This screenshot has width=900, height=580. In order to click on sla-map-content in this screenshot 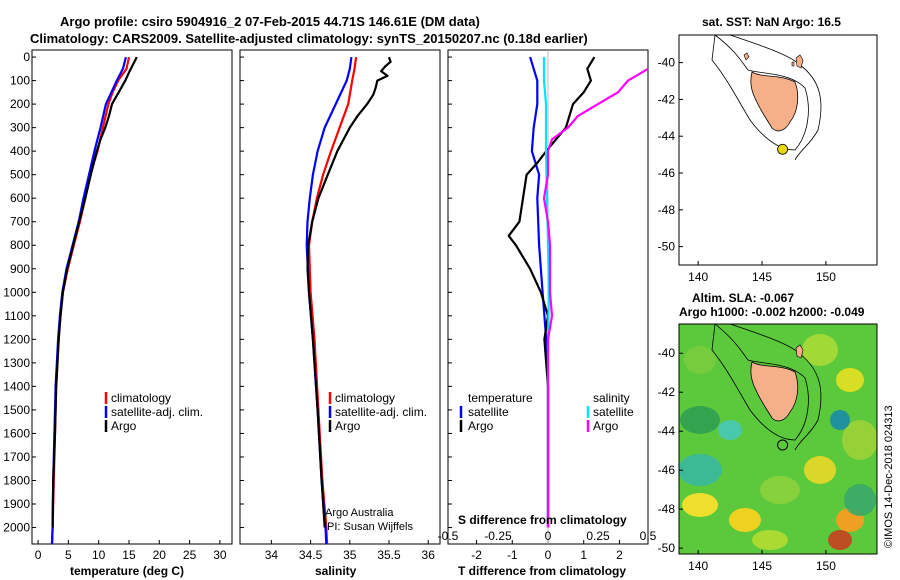, I will do `click(778, 437)`.